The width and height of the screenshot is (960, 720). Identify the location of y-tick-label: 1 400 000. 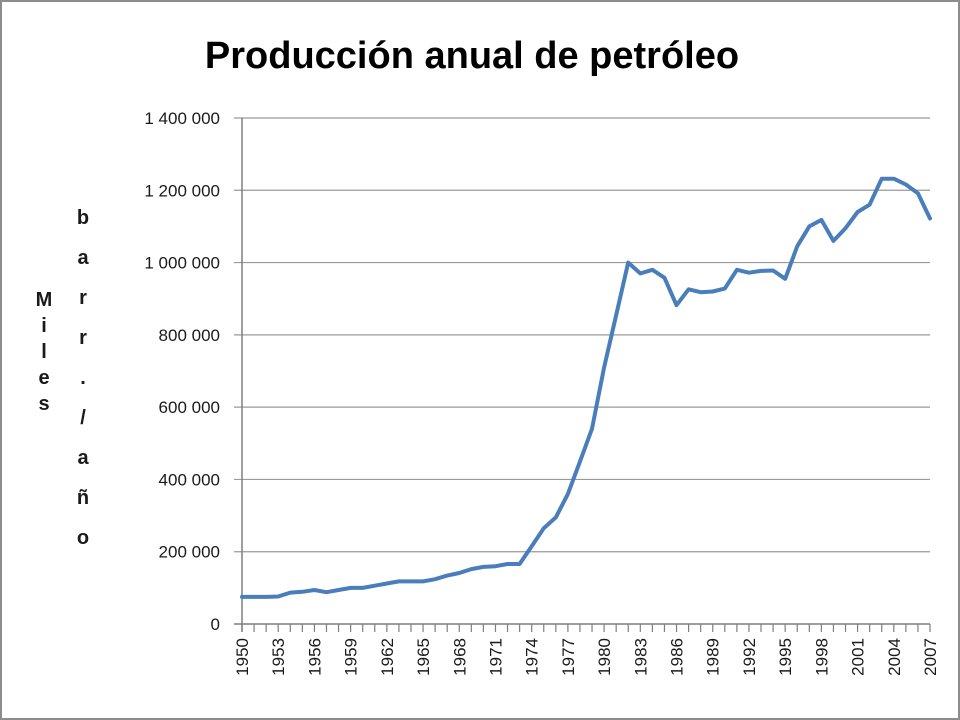
(182, 118).